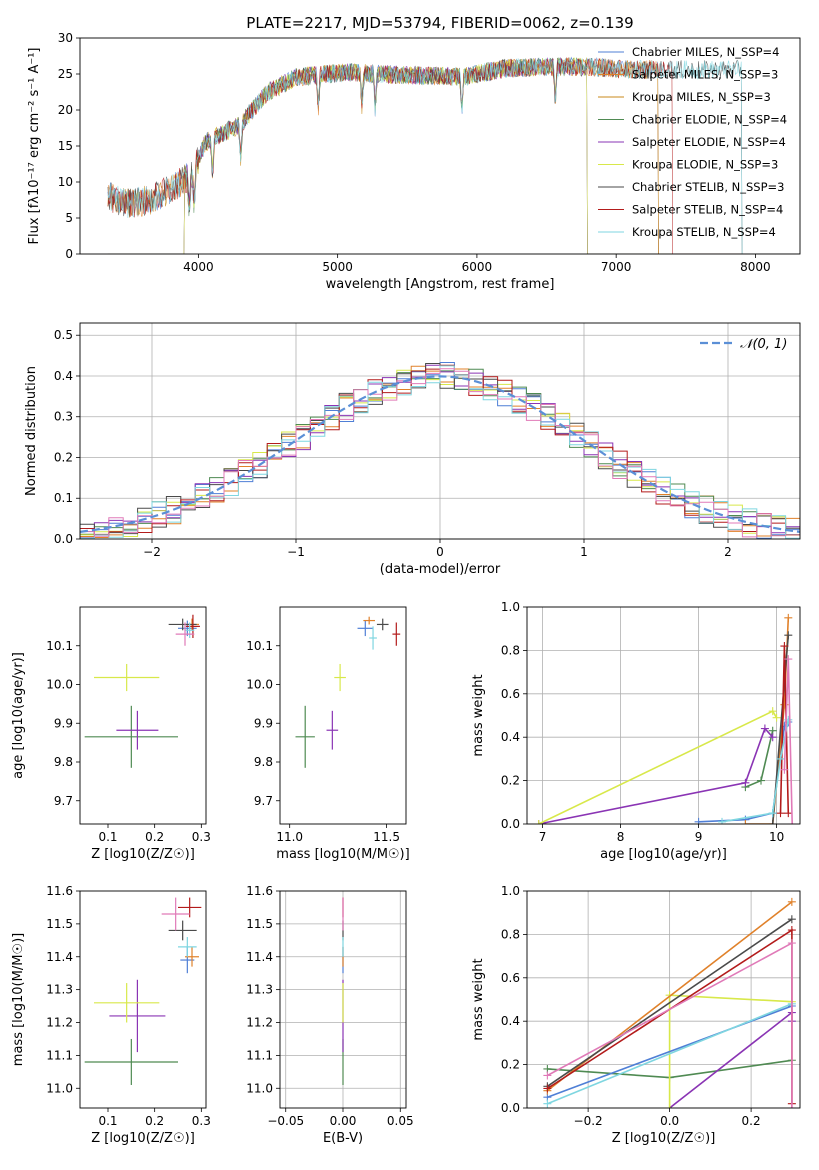 Image resolution: width=819 pixels, height=1170 pixels. Describe the element at coordinates (621, 837) in the screenshot. I see `x-tick-label: 8` at that location.